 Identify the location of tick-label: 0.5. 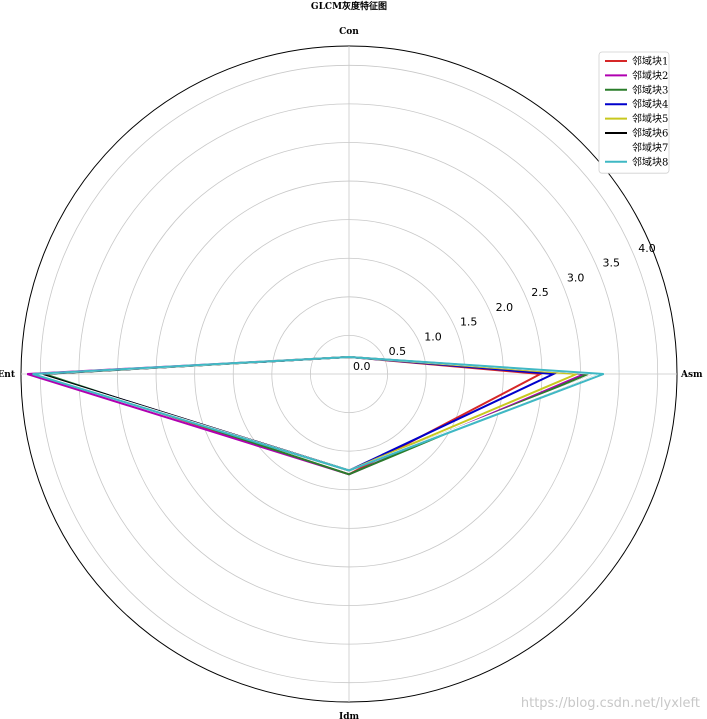
(398, 351).